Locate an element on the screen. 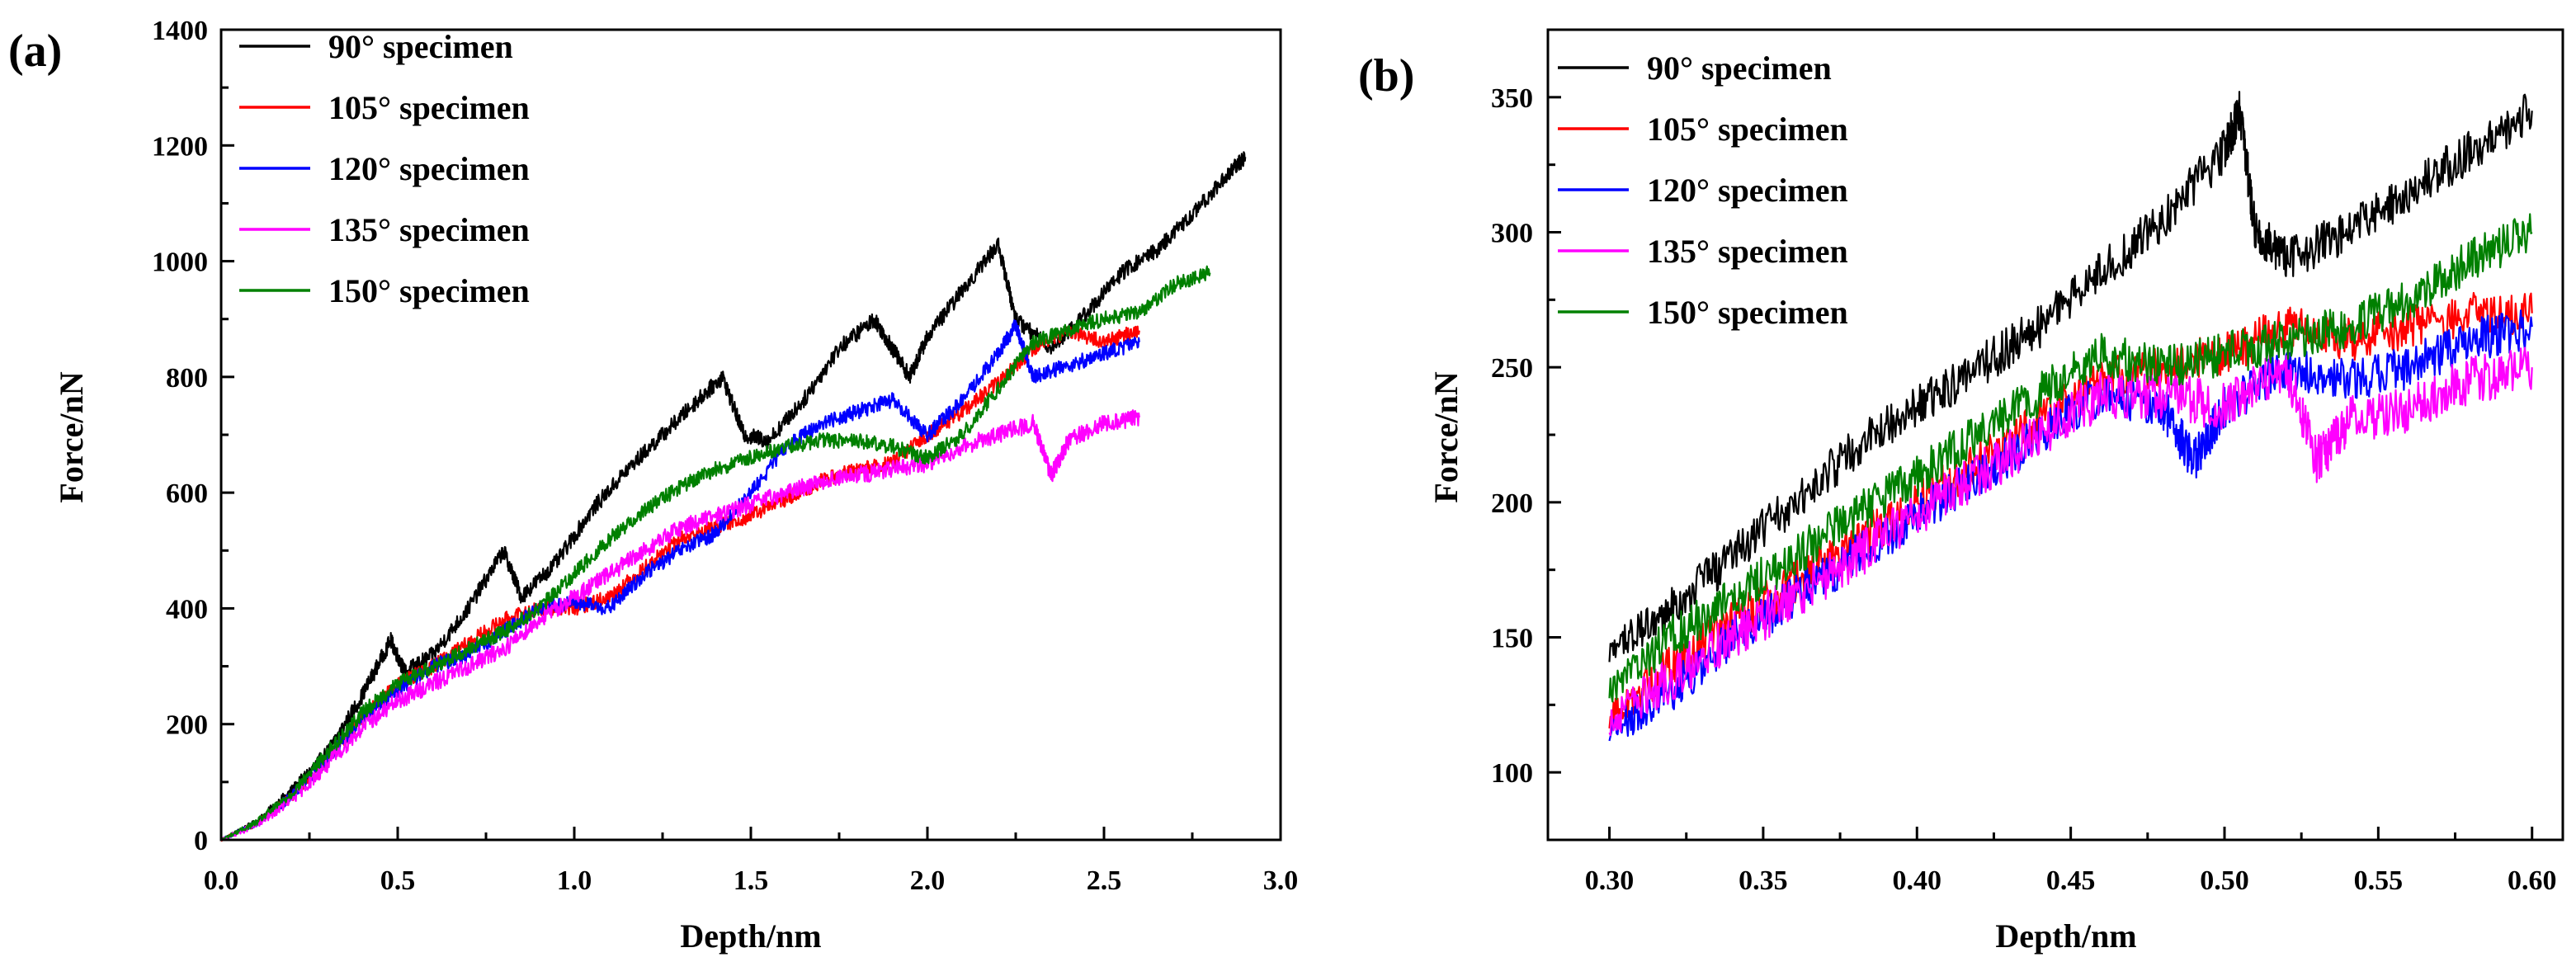 The image size is (2576, 976). panel-a-x-tick-label: 1.5 is located at coordinates (751, 880).